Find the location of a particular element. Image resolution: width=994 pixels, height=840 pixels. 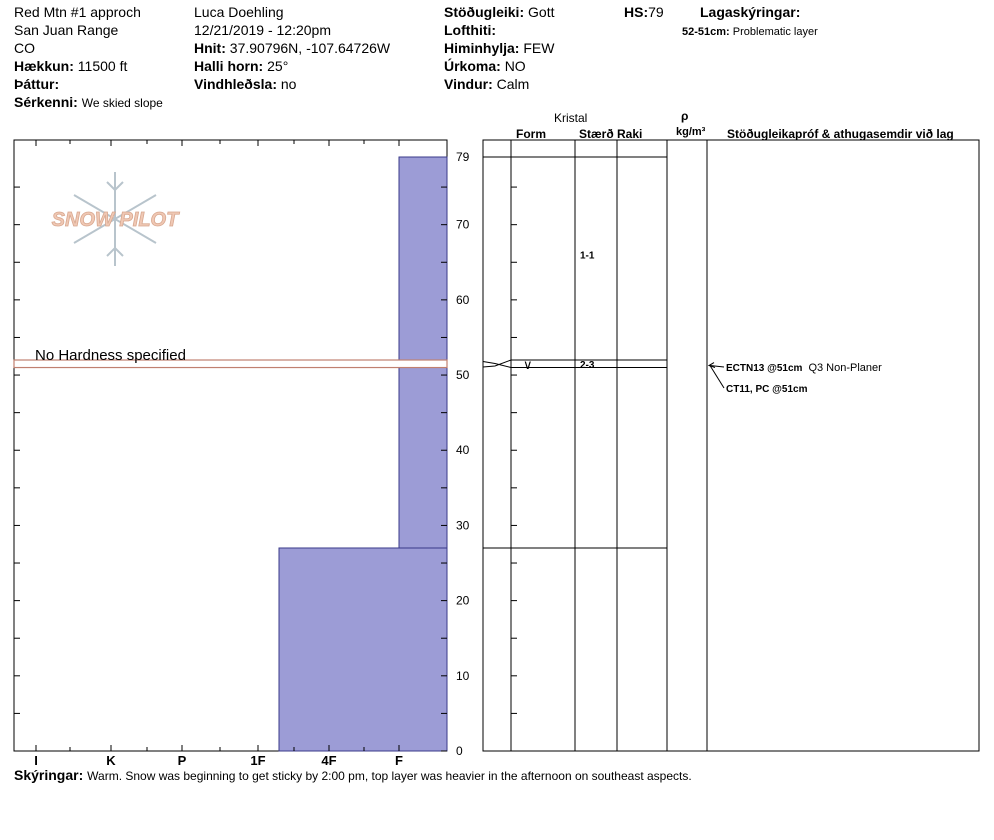

airtemp-label: Lofthiti: is located at coordinates (470, 30).